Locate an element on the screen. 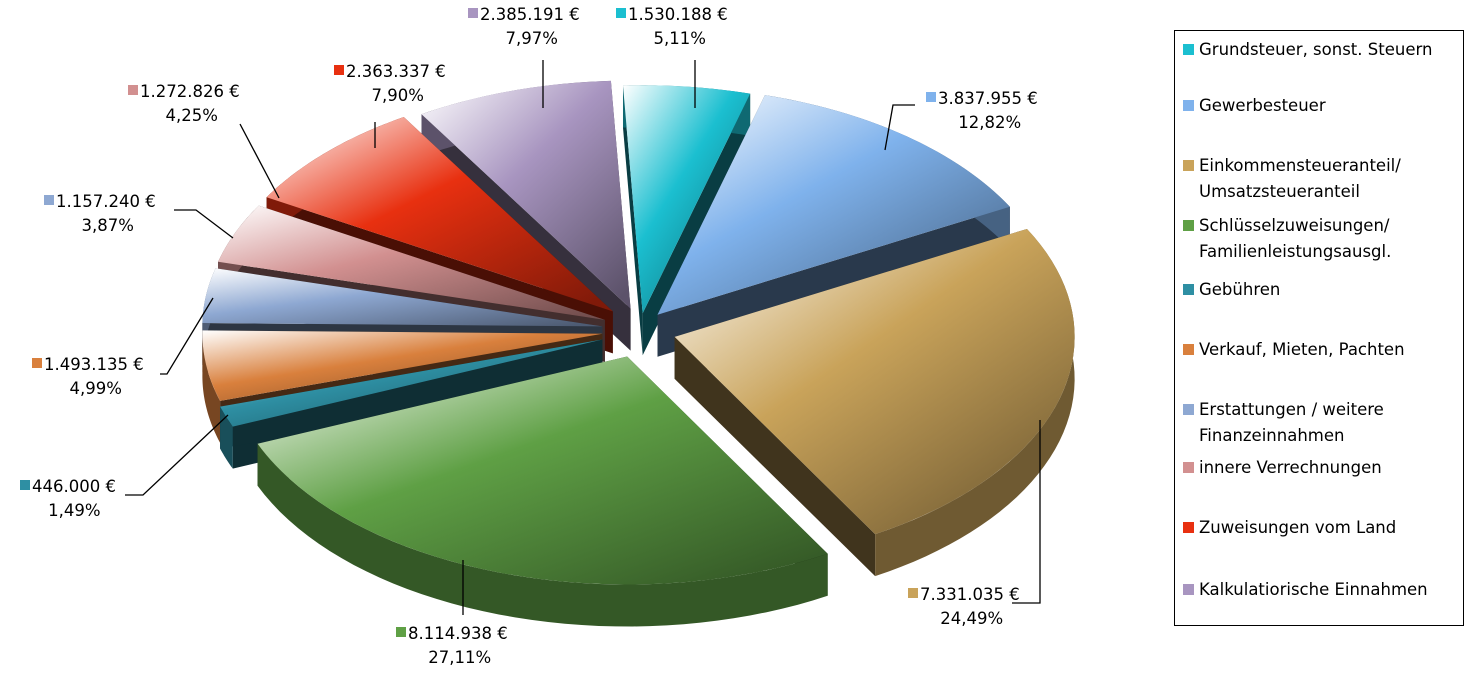  legend-label-line: Gewerbesteuer is located at coordinates (1262, 105).